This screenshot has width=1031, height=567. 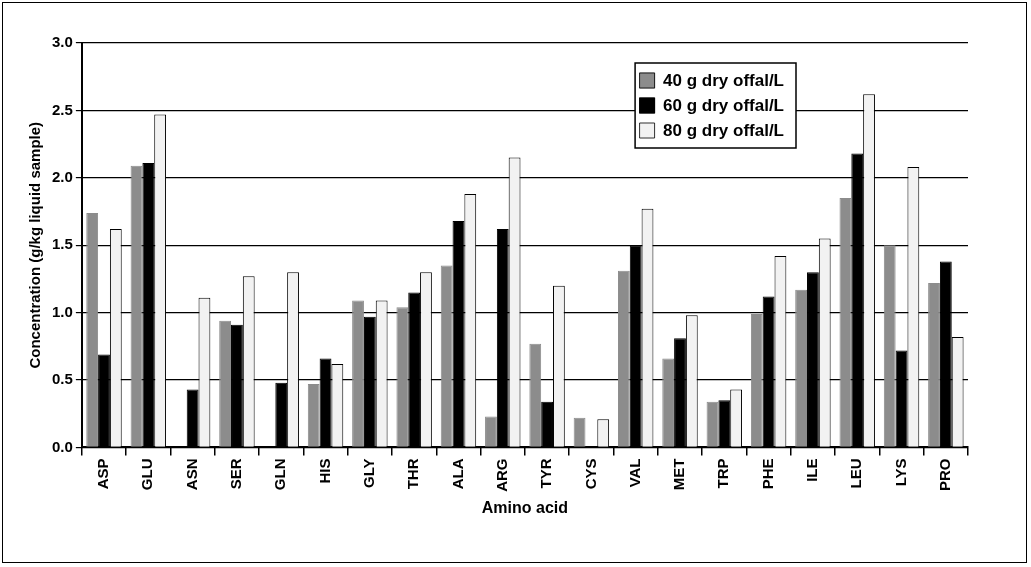 What do you see at coordinates (236, 474) in the screenshot?
I see `x-tick-label: SER` at bounding box center [236, 474].